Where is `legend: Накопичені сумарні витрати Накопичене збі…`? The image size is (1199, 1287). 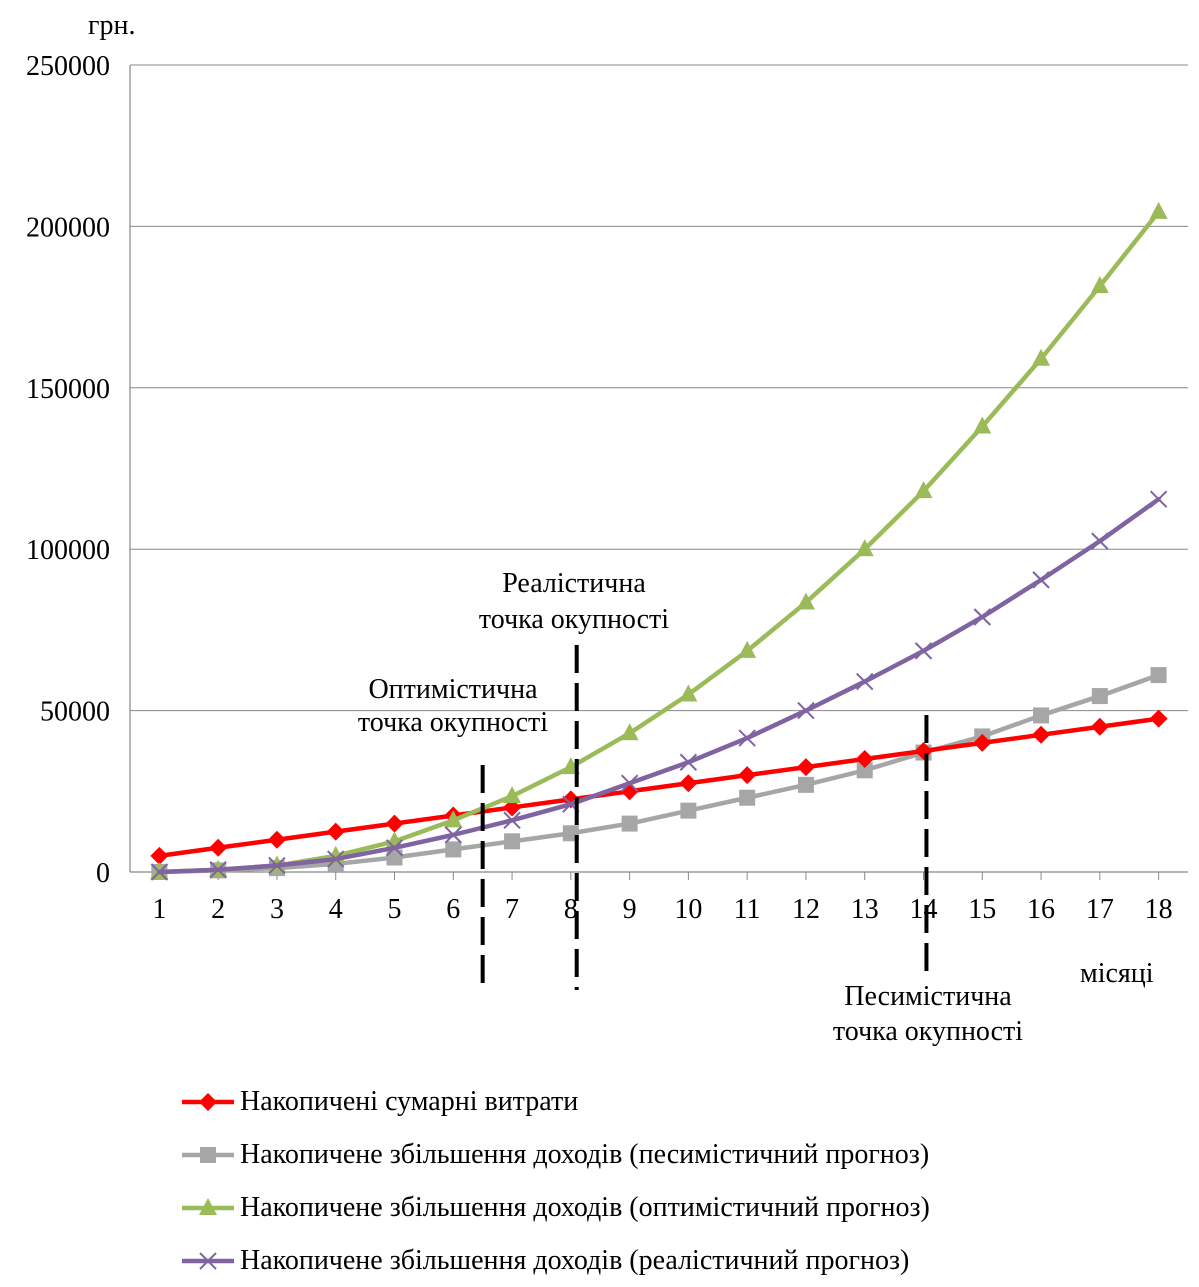 legend: Накопичені сумарні витрати Накопичене збі… is located at coordinates (555, 1181).